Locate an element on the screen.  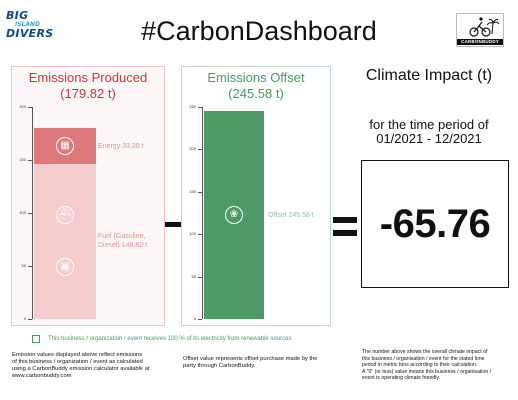
produced-axis-tick: 200 is located at coordinates (25, 106).